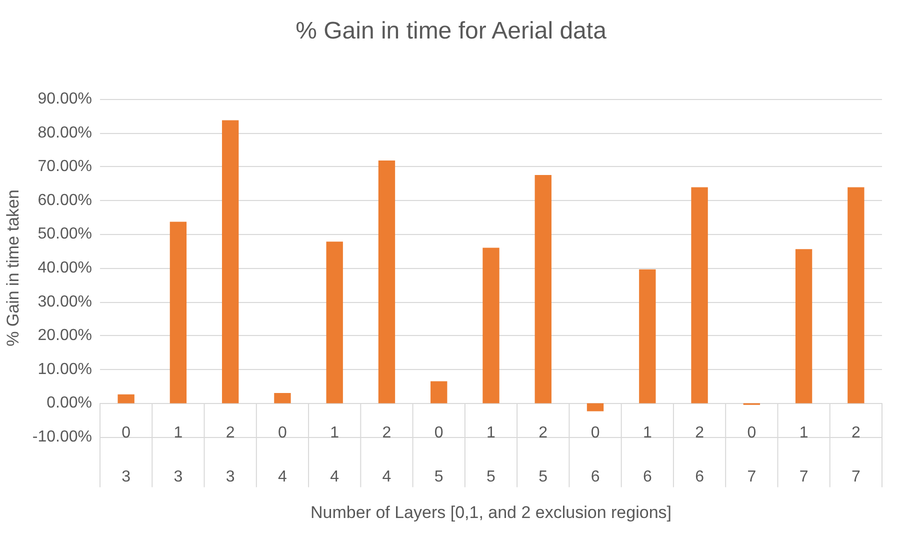 The height and width of the screenshot is (546, 902). I want to click on y-tick-label: 90.00%, so click(65, 99).